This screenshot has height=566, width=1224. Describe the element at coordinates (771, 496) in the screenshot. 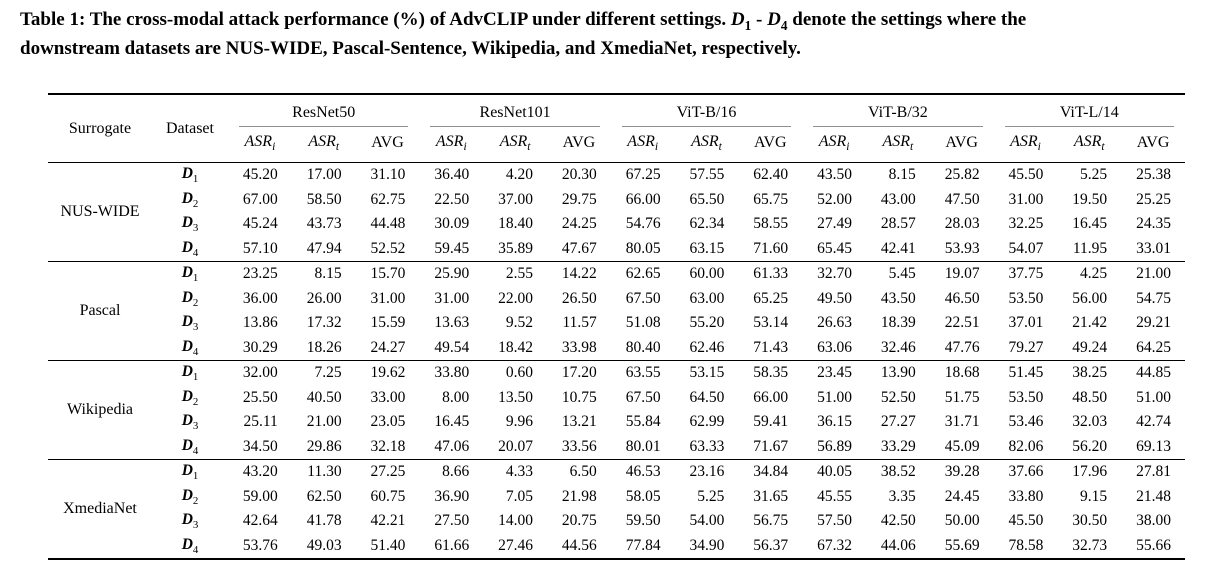

I see `value-cell: 31.65` at that location.